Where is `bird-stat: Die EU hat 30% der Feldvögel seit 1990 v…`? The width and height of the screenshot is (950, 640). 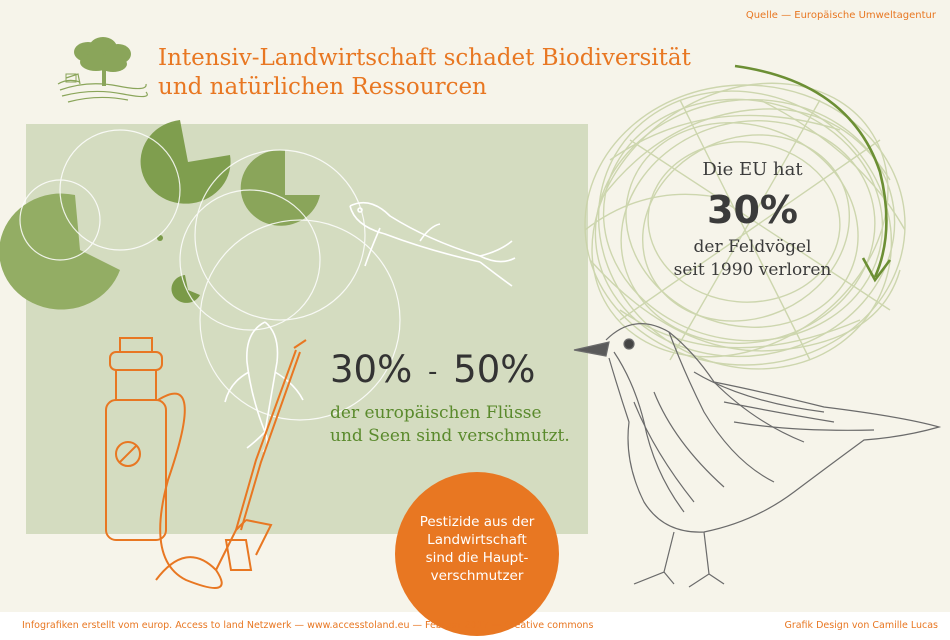
bird-stat: Die EU hat 30% der Feldvögel seit 1990 v… is located at coordinates (752, 220).